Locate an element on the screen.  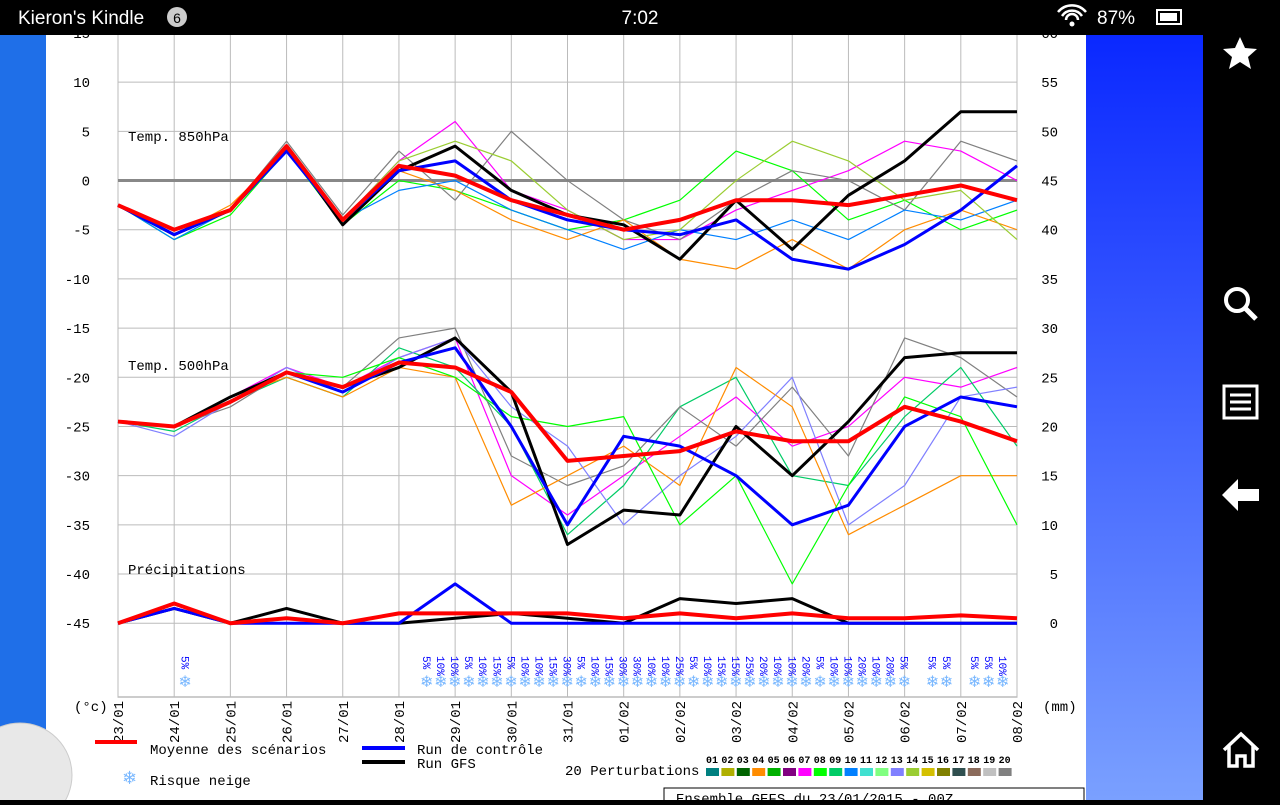
left-margin is located at coordinates (23, 417).